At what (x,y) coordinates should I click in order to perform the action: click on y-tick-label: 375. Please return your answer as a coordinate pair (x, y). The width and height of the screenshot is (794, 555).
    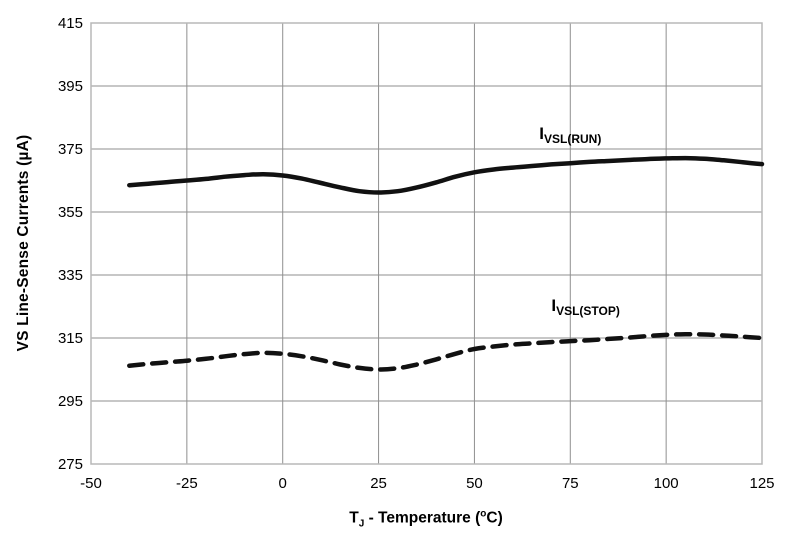
    Looking at the image, I should click on (70, 149).